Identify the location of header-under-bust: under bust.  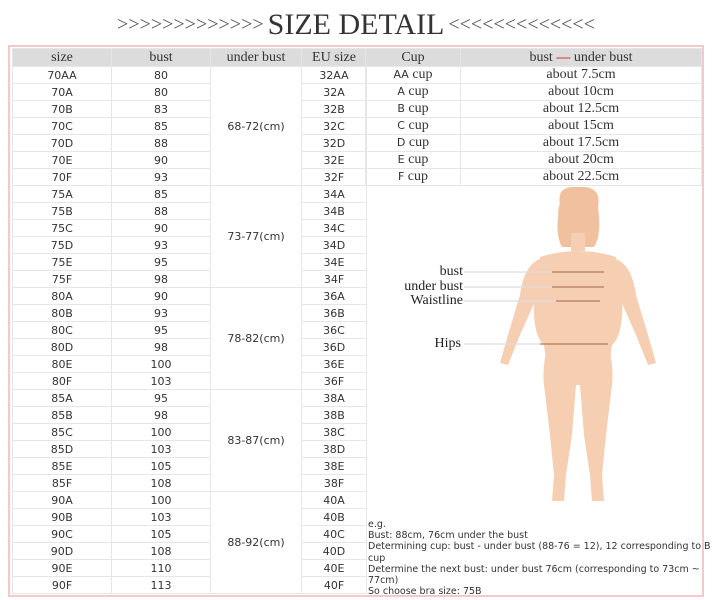
(256, 57).